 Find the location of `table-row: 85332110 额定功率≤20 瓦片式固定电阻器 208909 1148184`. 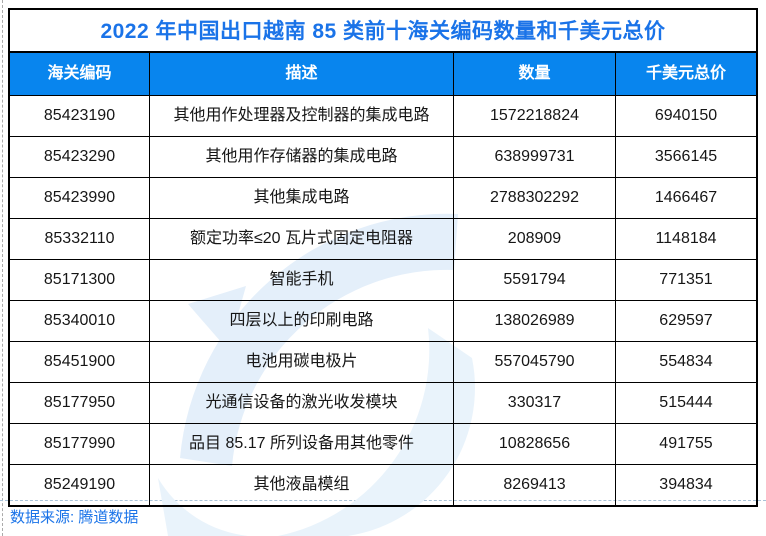

table-row: 85332110 额定功率≤20 瓦片式固定电阻器 208909 1148184 is located at coordinates (383, 239).